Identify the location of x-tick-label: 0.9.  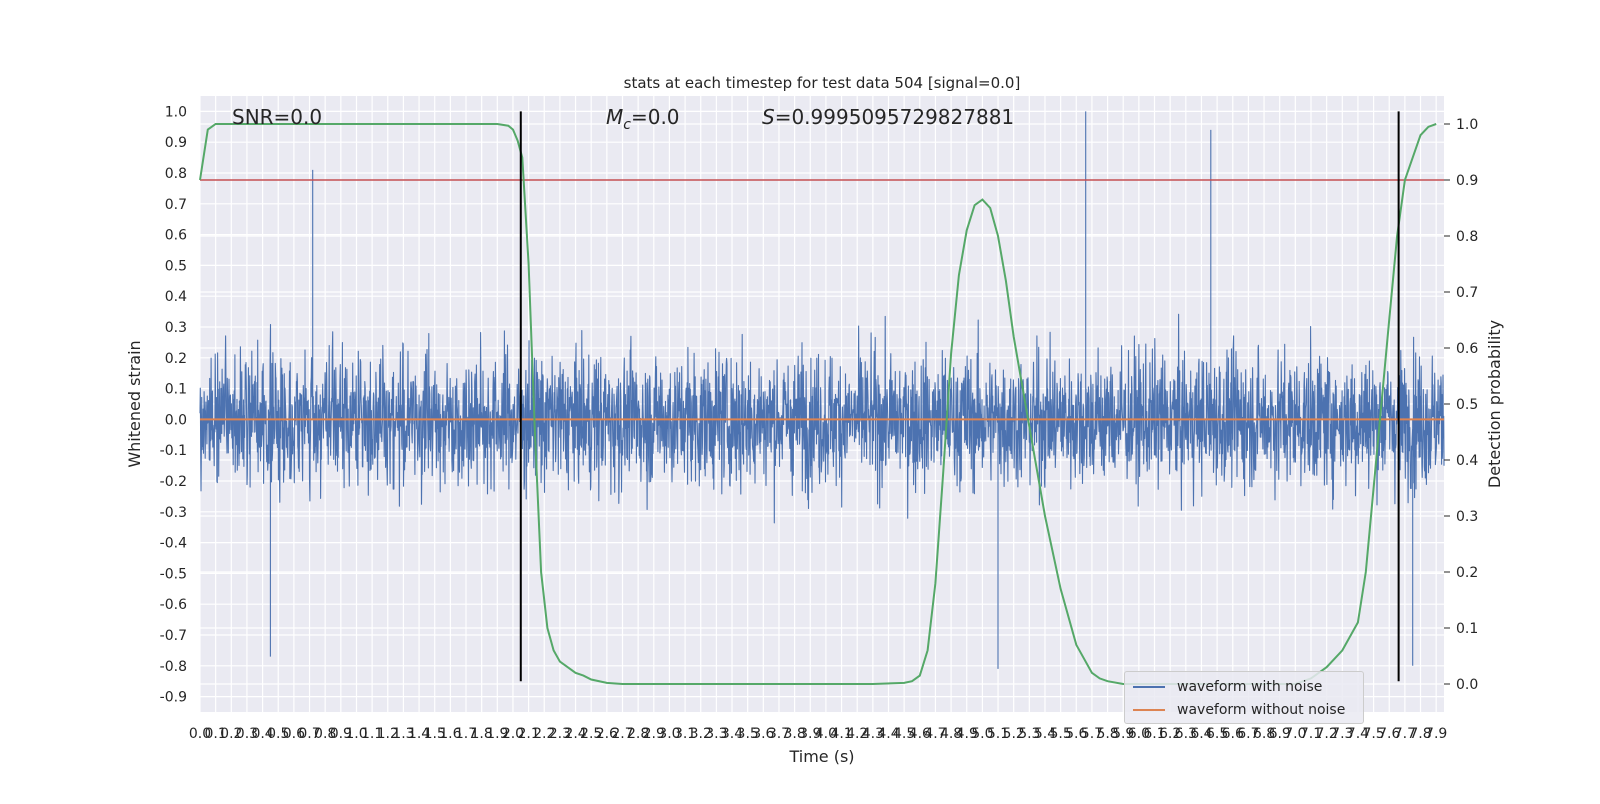
(341, 734).